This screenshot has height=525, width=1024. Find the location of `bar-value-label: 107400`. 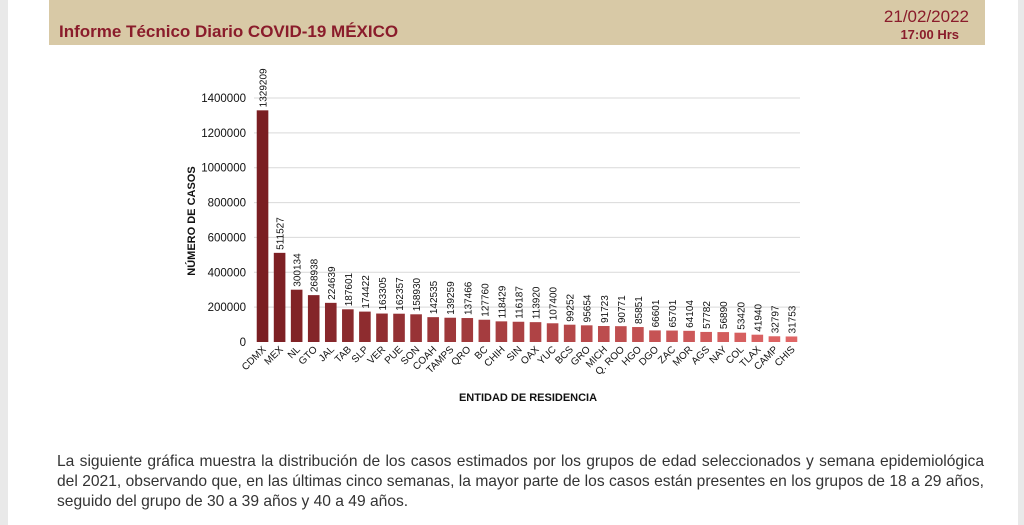

bar-value-label: 107400 is located at coordinates (554, 303).